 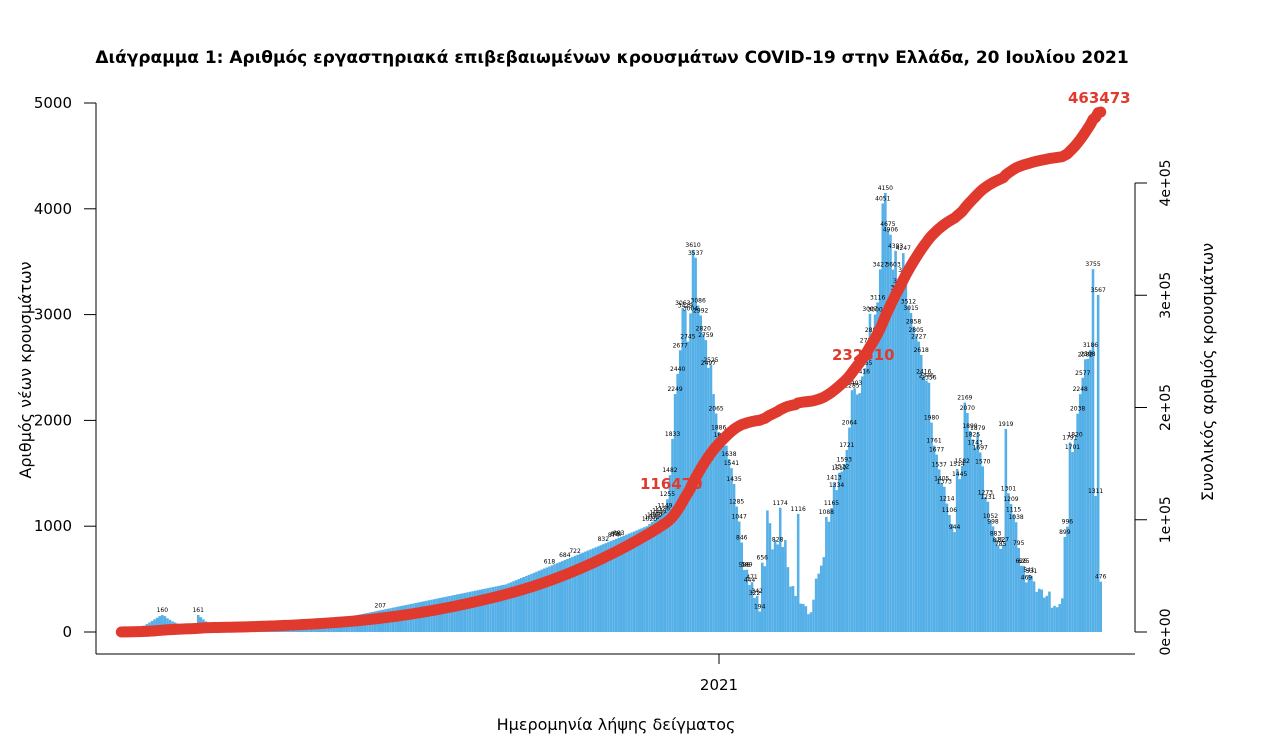 I want to click on bar-value-label: 883, so click(x=619, y=533).